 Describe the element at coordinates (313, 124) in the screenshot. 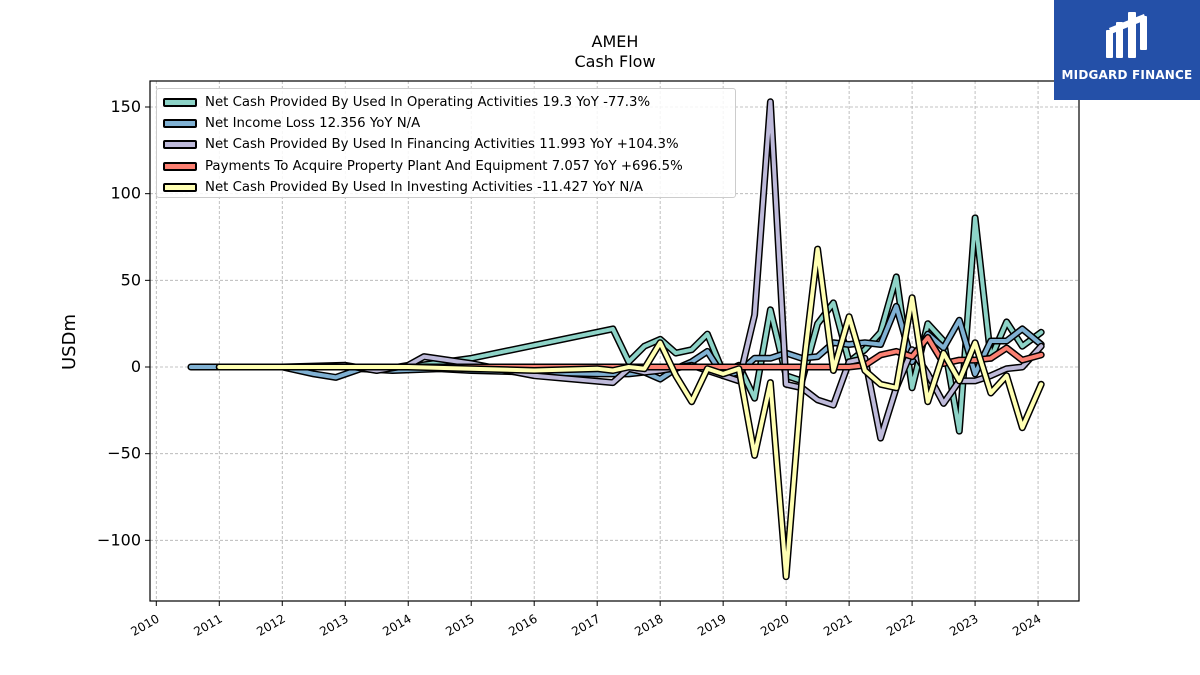

I see `legend-label: Net Income Loss 12.356 YoY N/A` at that location.